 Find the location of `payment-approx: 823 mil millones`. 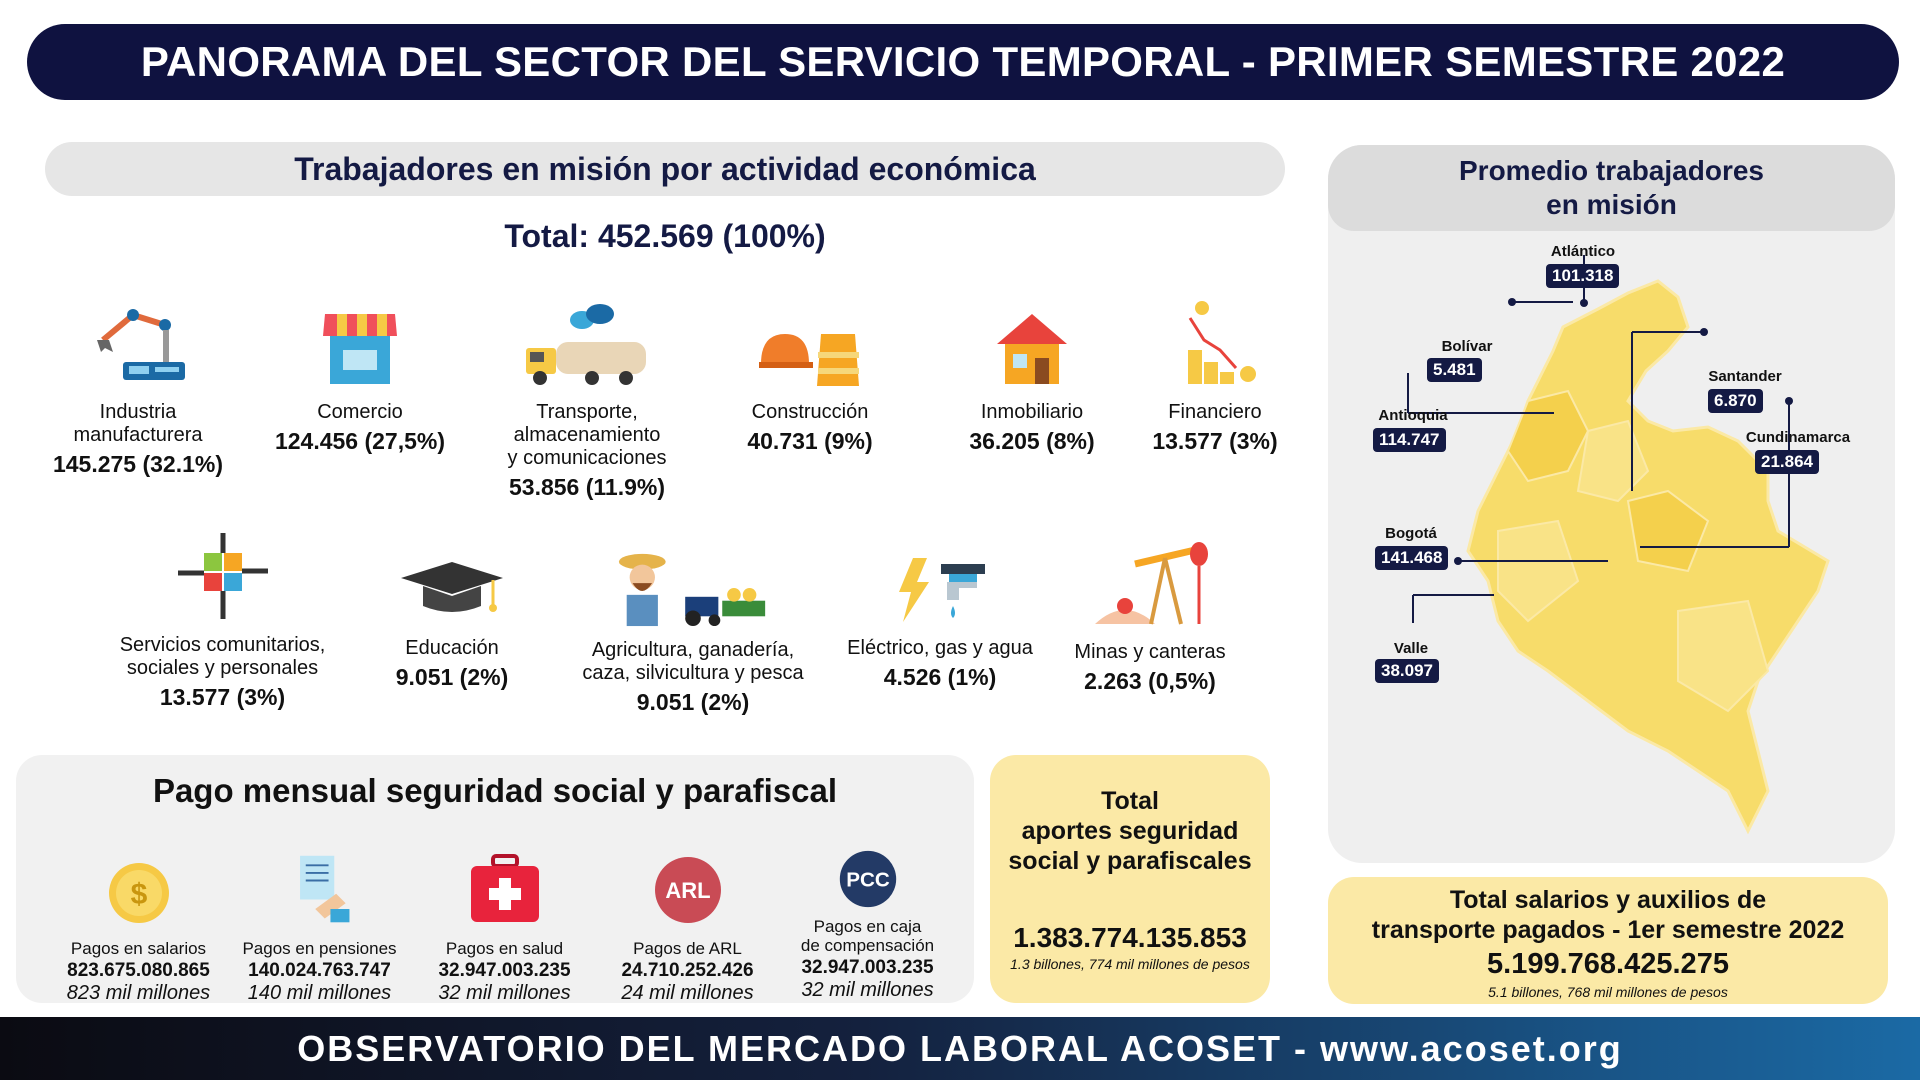

payment-approx: 823 mil millones is located at coordinates (138, 993).